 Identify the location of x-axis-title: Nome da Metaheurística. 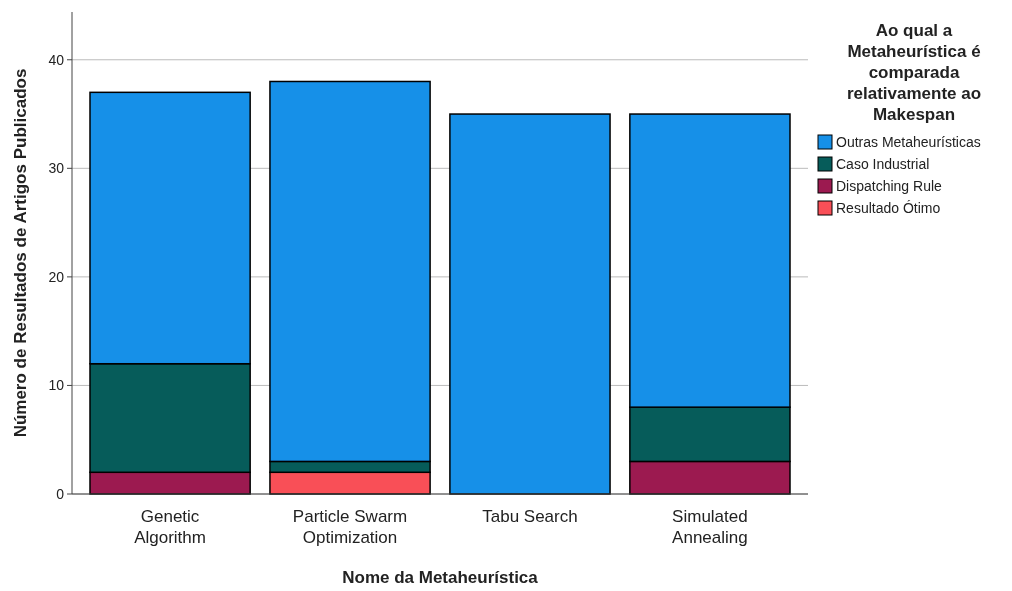
(440, 577).